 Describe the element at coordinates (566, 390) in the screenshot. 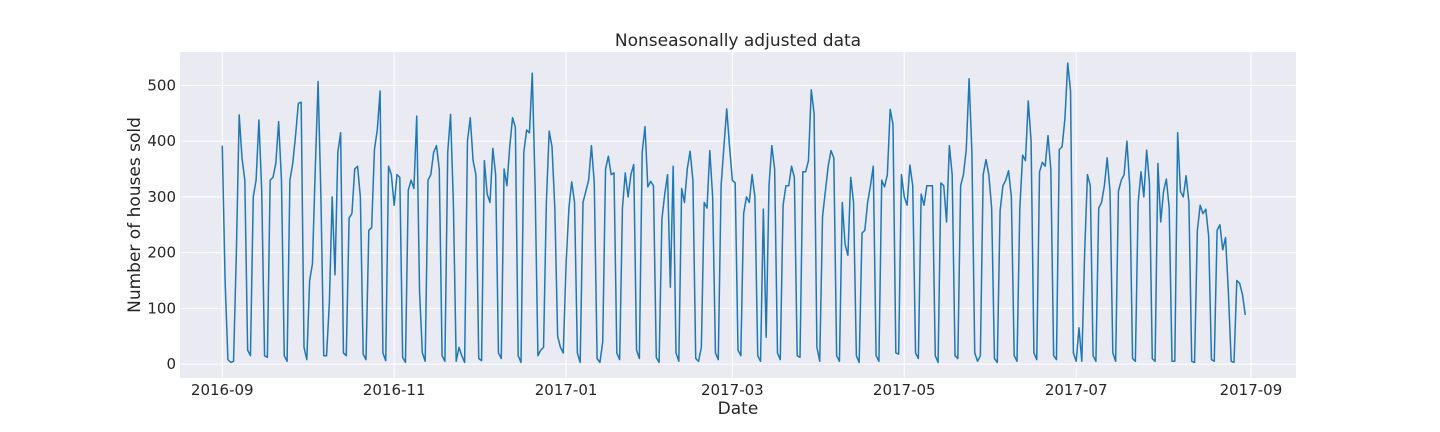

I see `x-tick-label: 2017-01` at that location.